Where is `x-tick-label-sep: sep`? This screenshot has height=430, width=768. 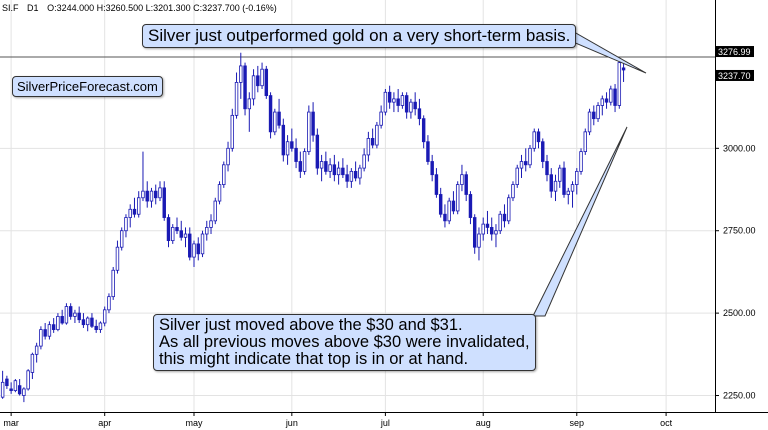
x-tick-label-sep: sep is located at coordinates (577, 423).